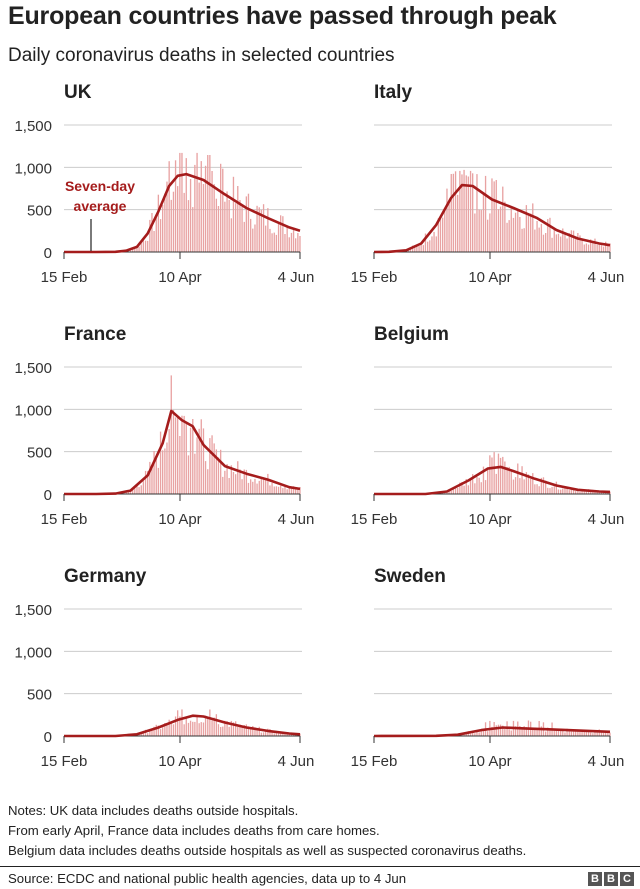 This screenshot has width=640, height=889. What do you see at coordinates (33, 610) in the screenshot?
I see `y-tick-label: 1,500` at bounding box center [33, 610].